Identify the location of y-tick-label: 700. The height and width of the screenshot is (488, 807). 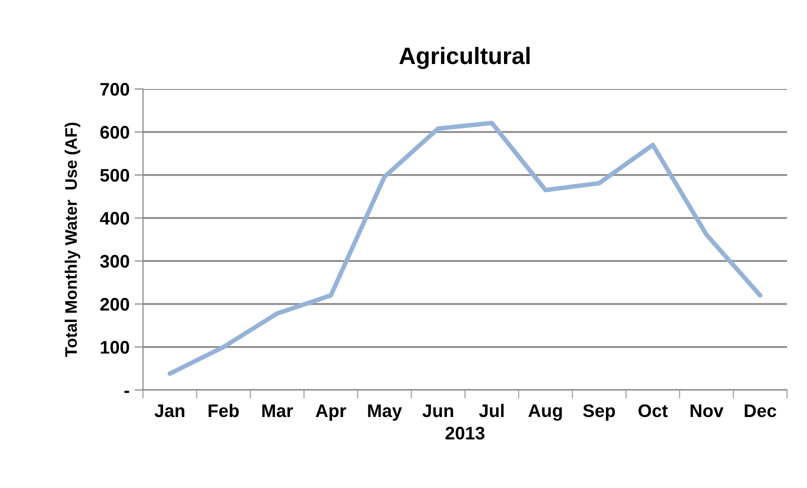
(115, 89).